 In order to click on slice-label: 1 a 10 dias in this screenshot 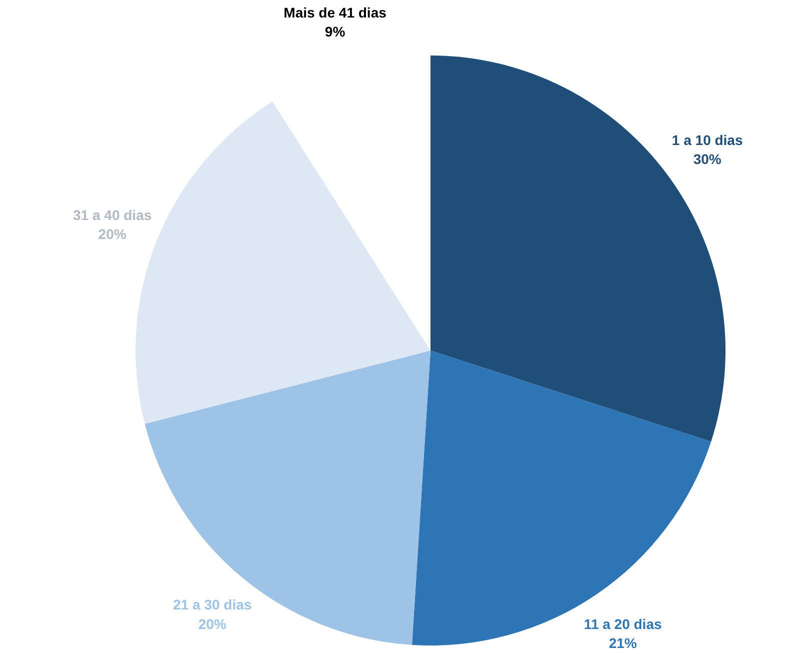, I will do `click(707, 140)`.